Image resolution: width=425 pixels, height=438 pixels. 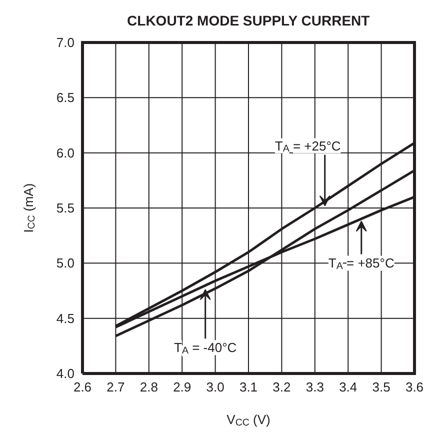 What do you see at coordinates (149, 387) in the screenshot?
I see `x-tick-label: 2.8` at bounding box center [149, 387].